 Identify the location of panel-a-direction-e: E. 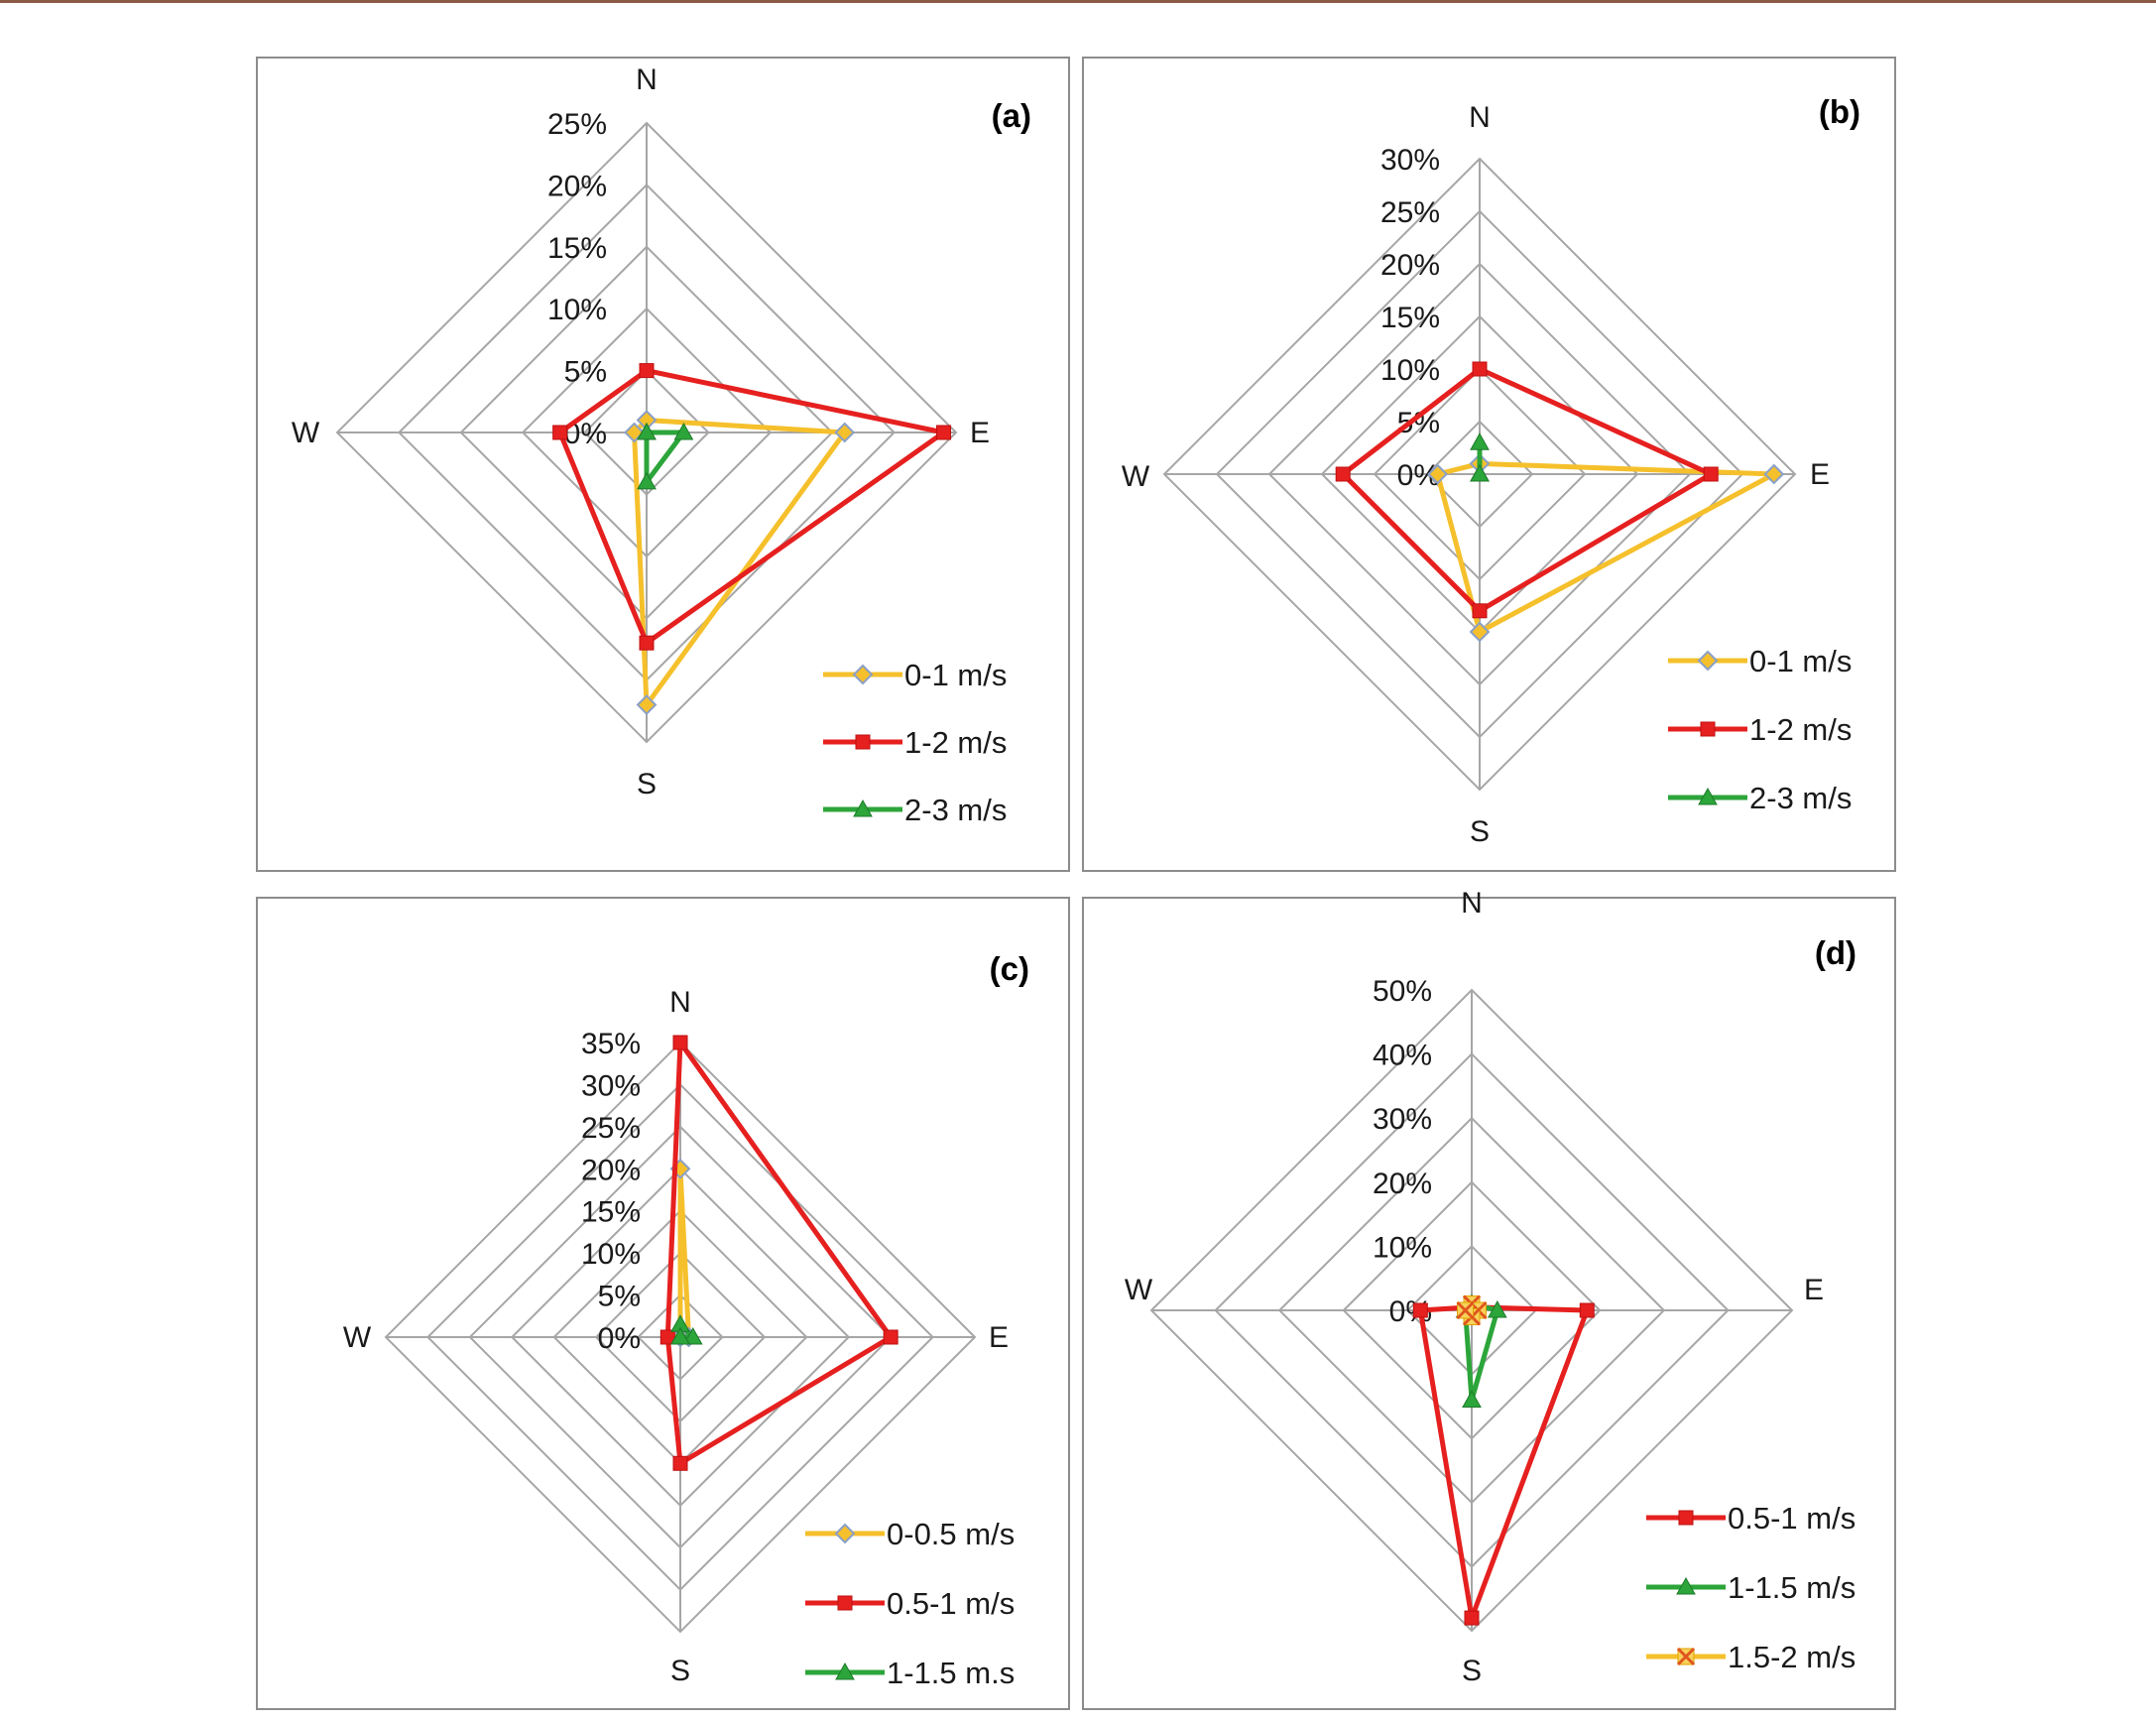
(980, 433).